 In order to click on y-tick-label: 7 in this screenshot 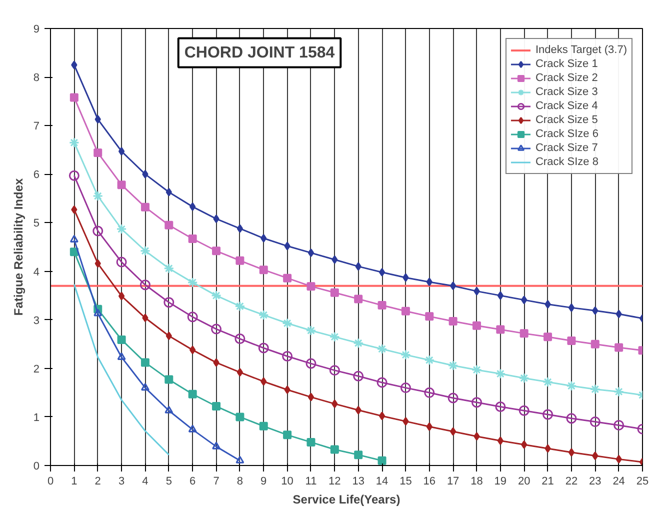, I will do `click(36, 126)`.